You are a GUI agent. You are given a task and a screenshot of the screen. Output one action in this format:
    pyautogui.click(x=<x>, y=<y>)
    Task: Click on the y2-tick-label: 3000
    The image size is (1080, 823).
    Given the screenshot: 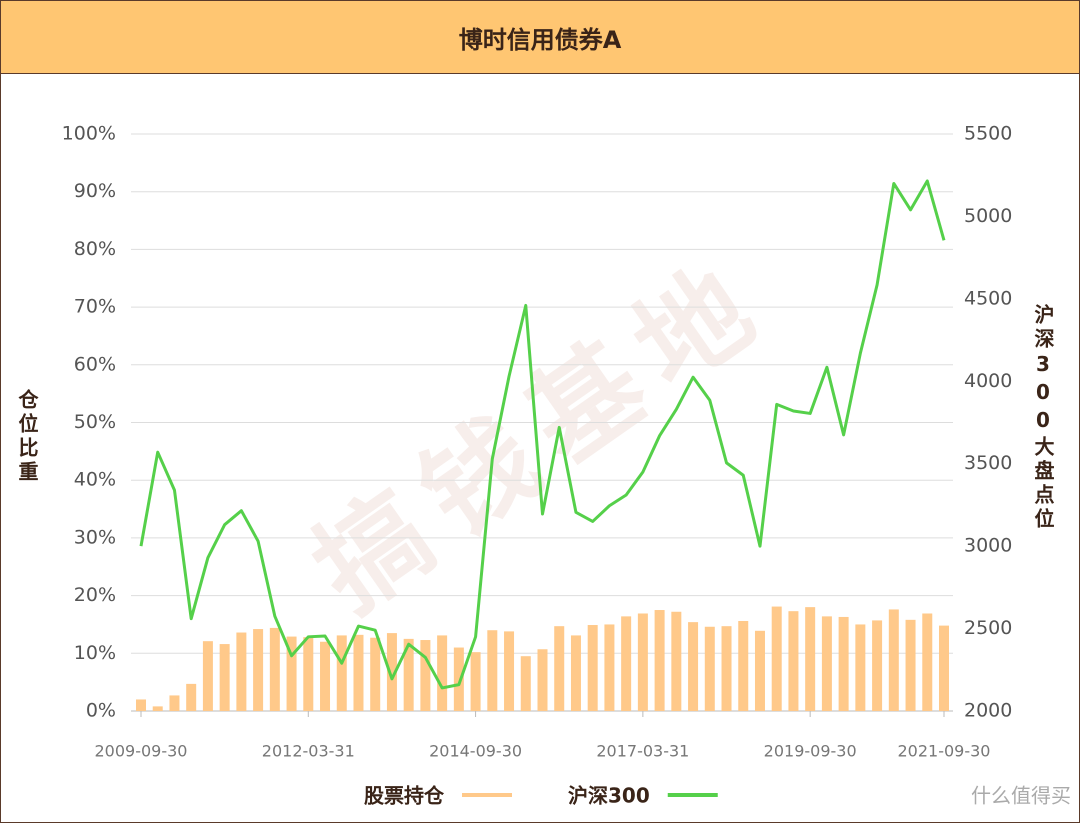 What is the action you would take?
    pyautogui.click(x=988, y=546)
    